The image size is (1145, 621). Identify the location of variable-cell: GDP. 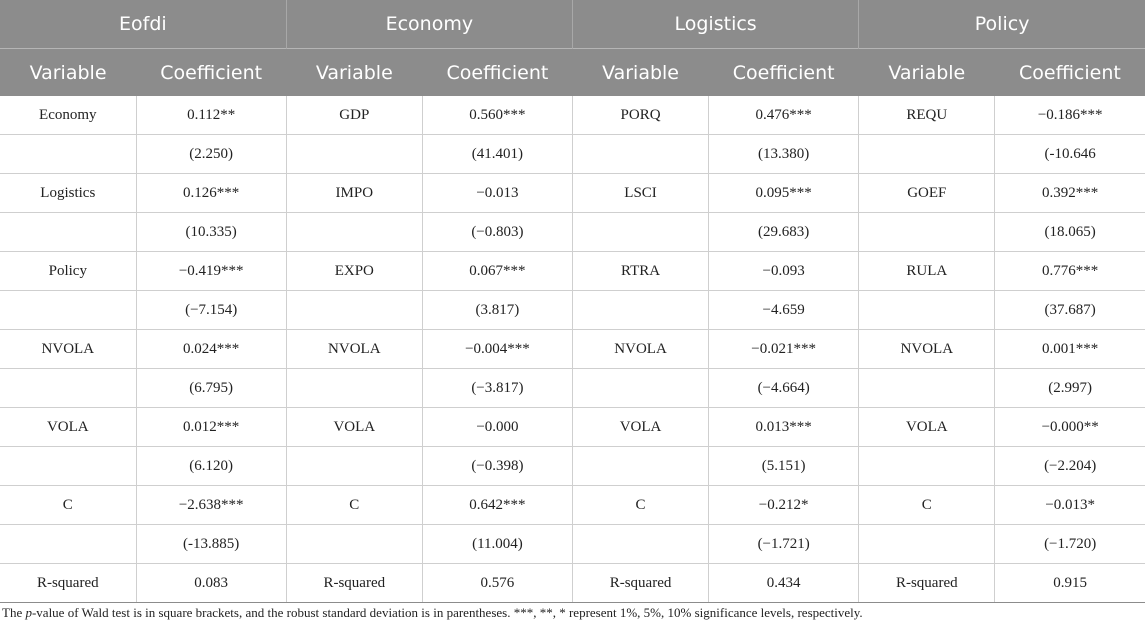
(354, 115).